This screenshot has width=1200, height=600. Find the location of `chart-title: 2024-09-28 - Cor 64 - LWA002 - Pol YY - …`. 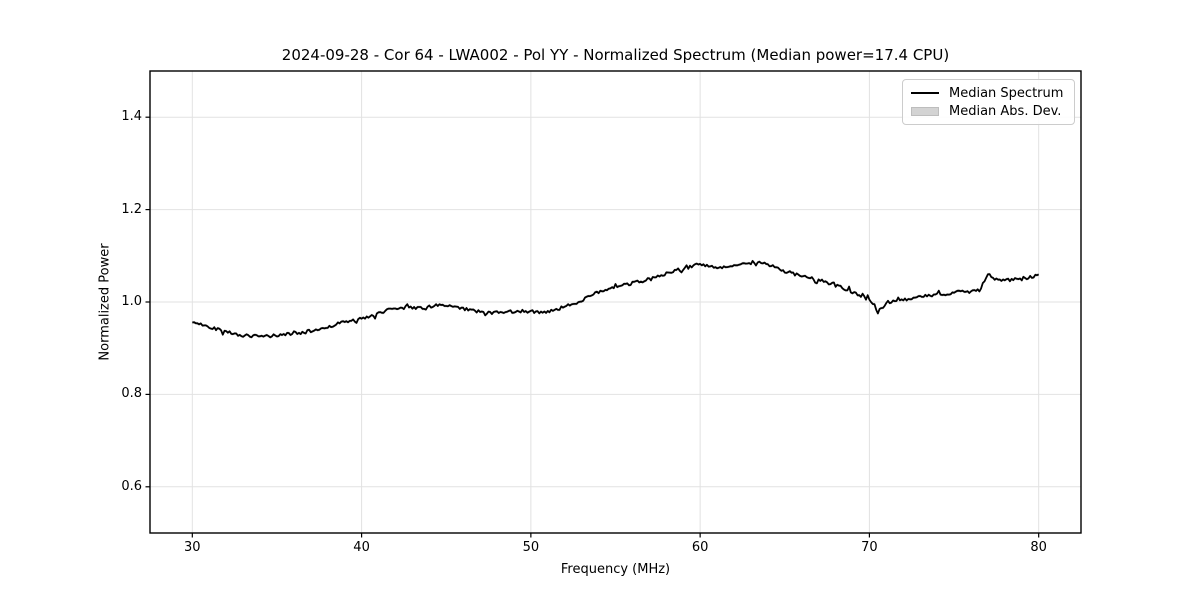

chart-title: 2024-09-28 - Cor 64 - LWA002 - Pol YY - … is located at coordinates (615, 55).